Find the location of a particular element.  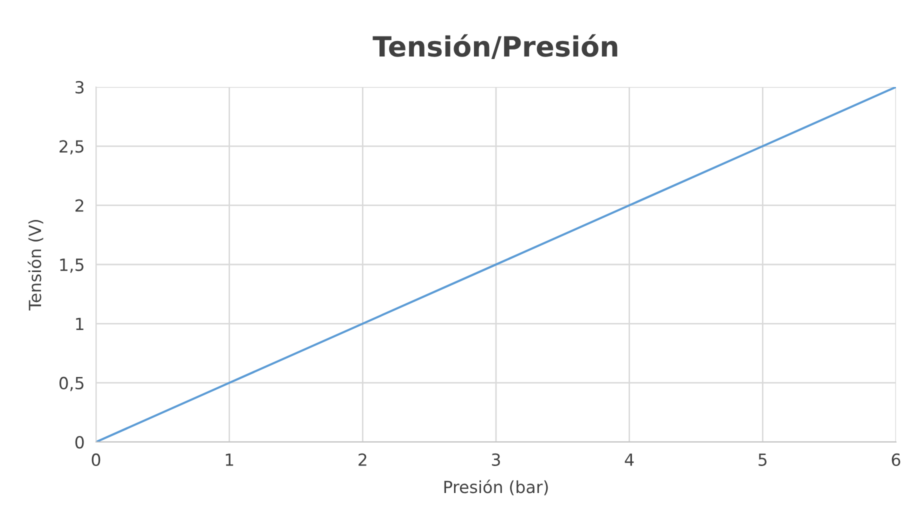

x-tick-label: 1 is located at coordinates (230, 460).